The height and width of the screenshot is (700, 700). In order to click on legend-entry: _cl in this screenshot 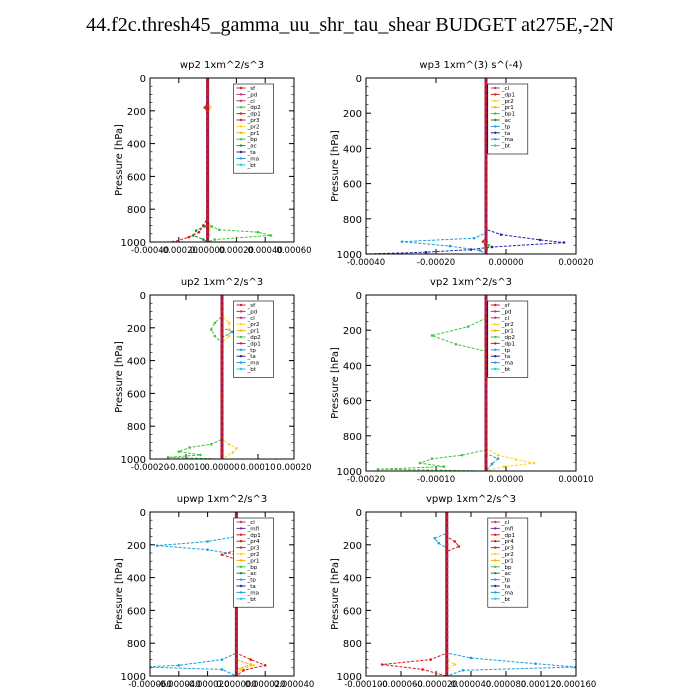, I will do `click(505, 523)`.